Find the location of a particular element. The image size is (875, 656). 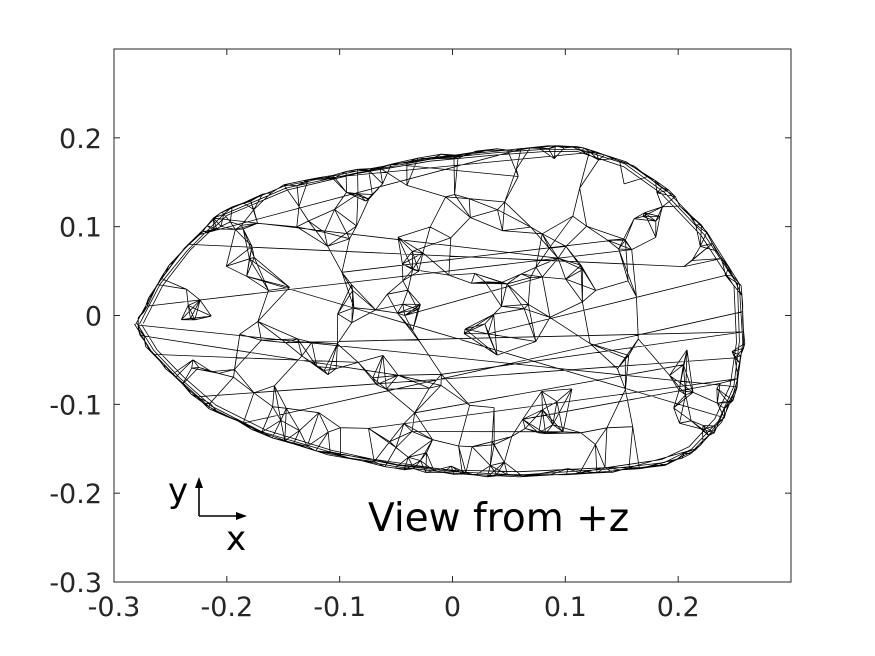

axis-indicator-x-label: x is located at coordinates (236, 539).